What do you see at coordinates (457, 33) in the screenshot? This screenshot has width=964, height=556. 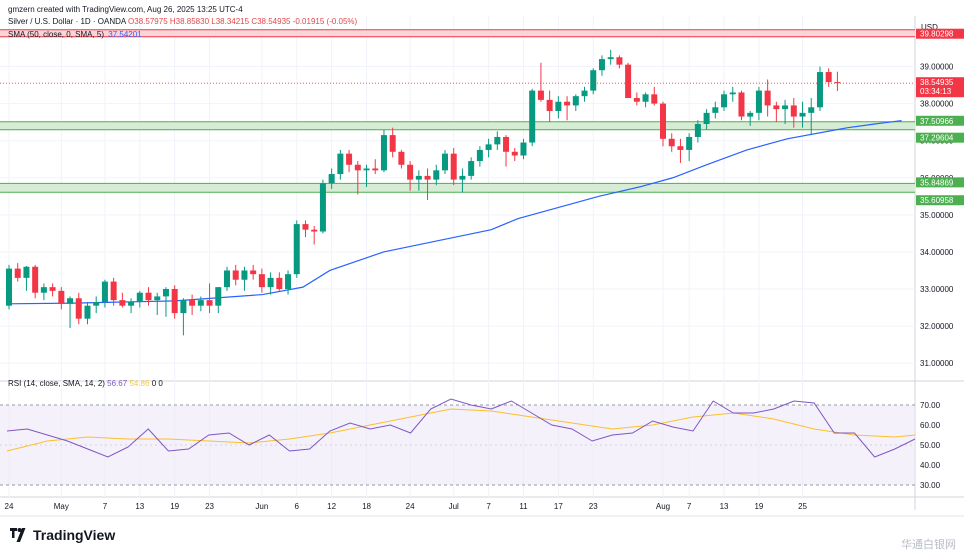 I see `resistance-band` at bounding box center [457, 33].